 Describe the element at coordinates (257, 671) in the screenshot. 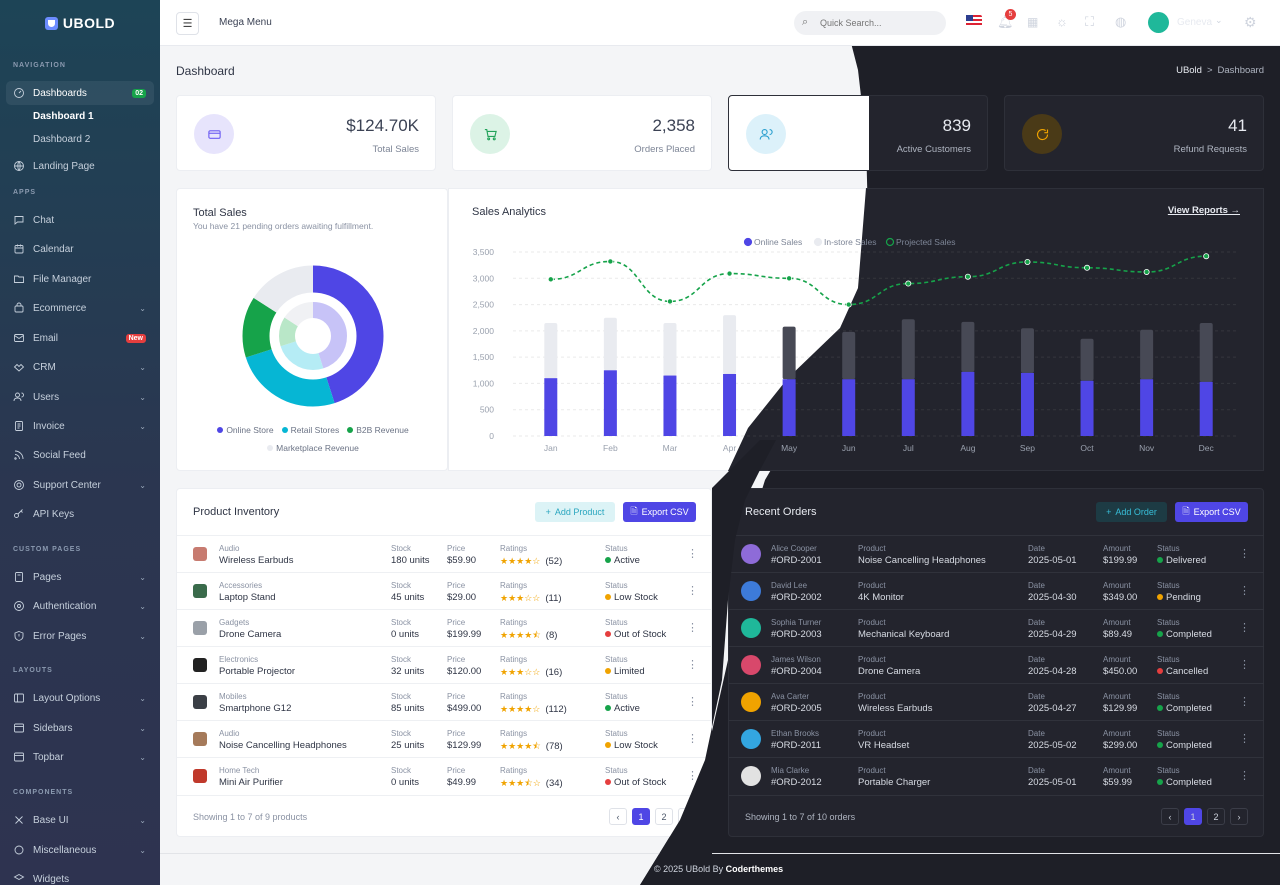

I see `product-name: Portable Projector` at that location.